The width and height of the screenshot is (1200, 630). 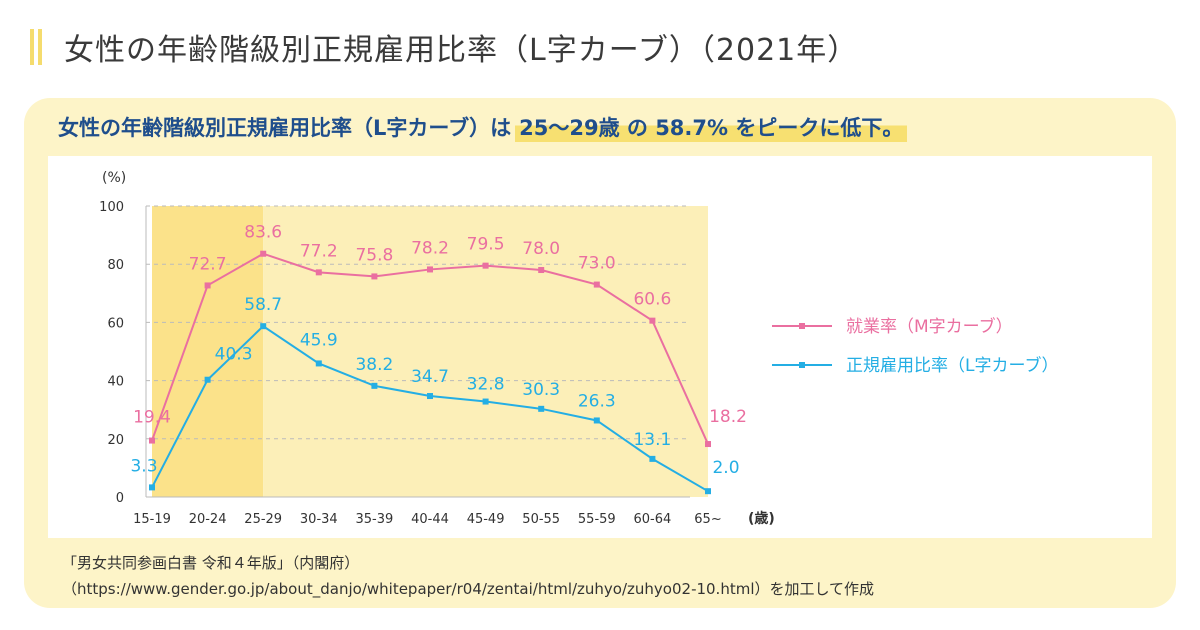 I want to click on y-tick-label: 20, so click(x=115, y=440).